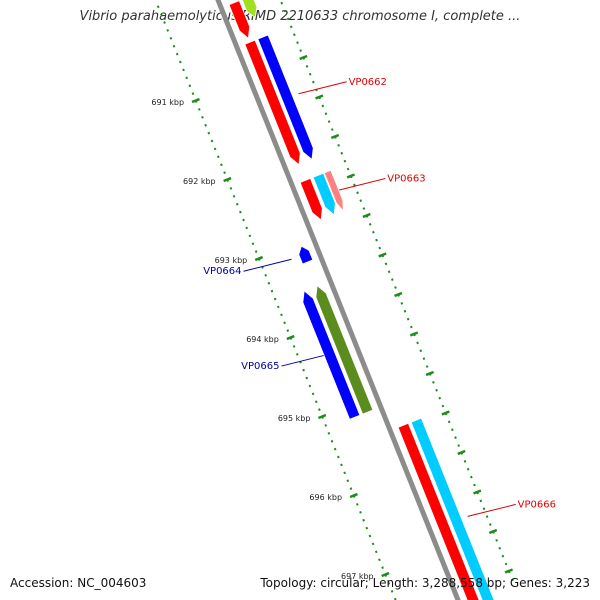 This screenshot has width=600, height=600. Describe the element at coordinates (368, 82) in the screenshot. I see `gene-label: VP0662` at that location.